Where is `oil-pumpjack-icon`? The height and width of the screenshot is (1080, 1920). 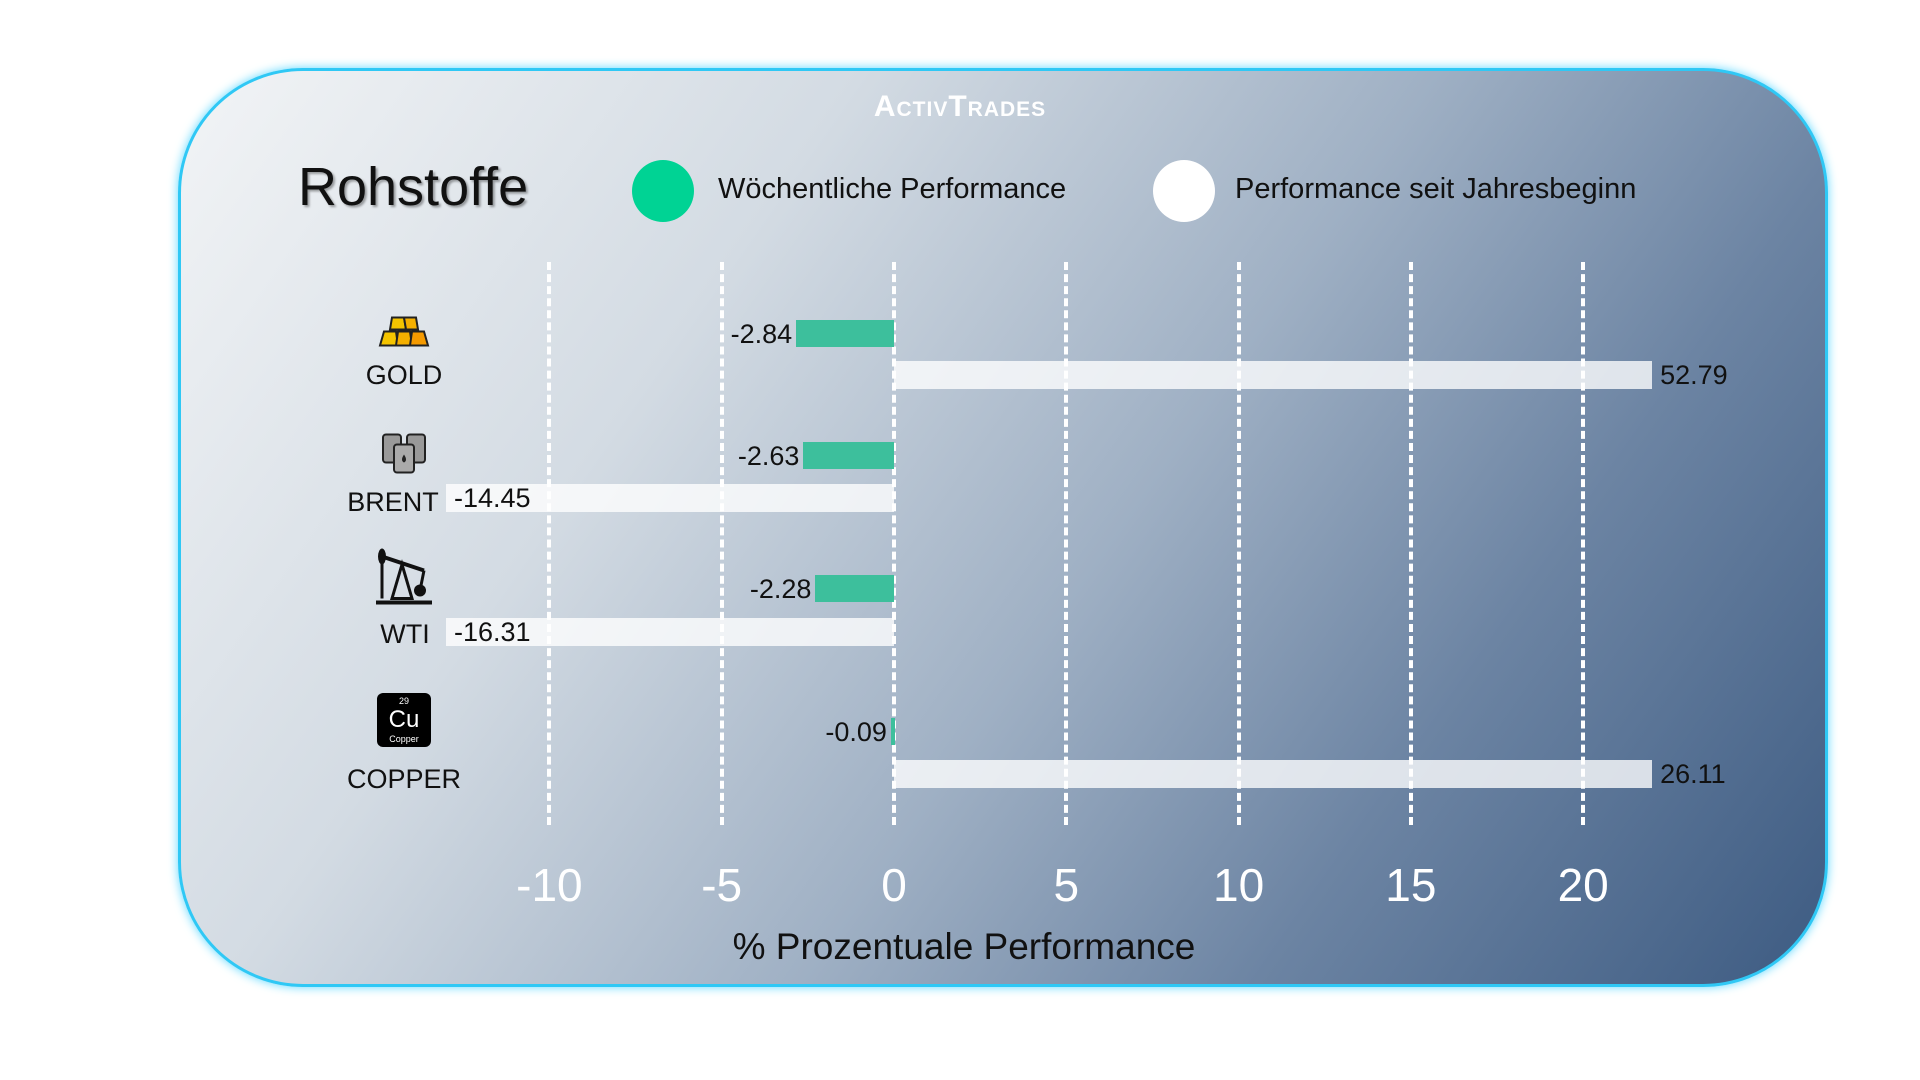
oil-pumpjack-icon is located at coordinates (404, 579).